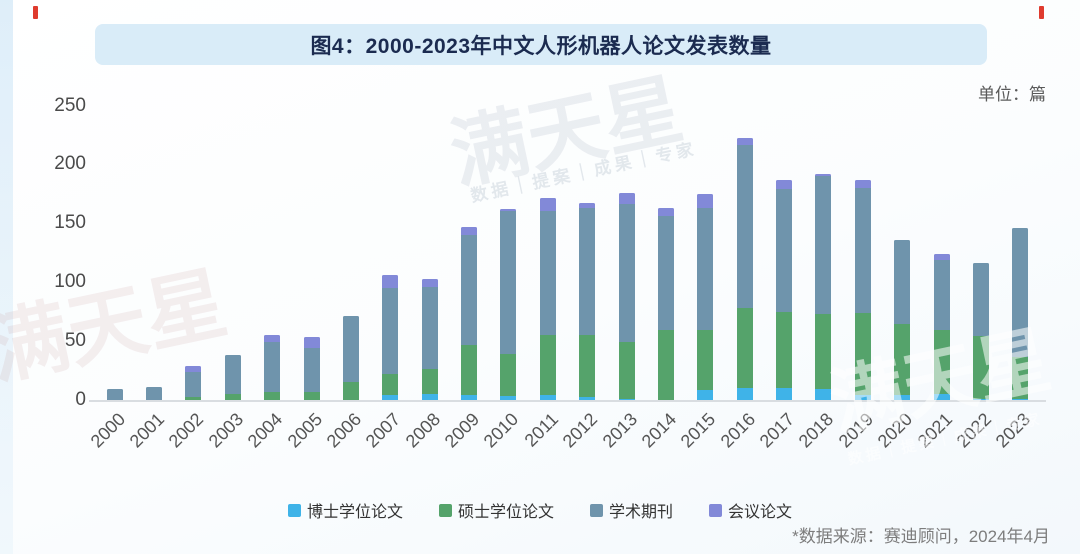  What do you see at coordinates (698, 430) in the screenshot?
I see `x-tick-2015: 2015` at bounding box center [698, 430].